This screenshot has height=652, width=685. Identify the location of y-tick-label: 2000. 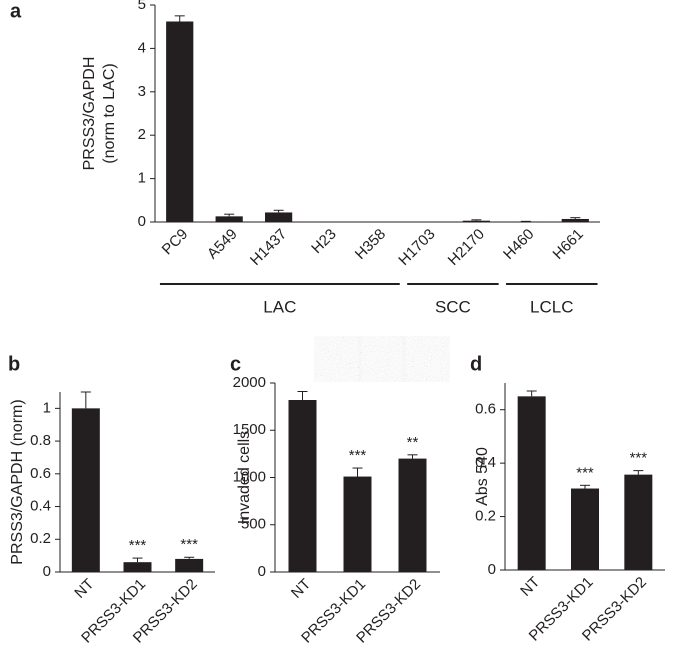
(249, 382).